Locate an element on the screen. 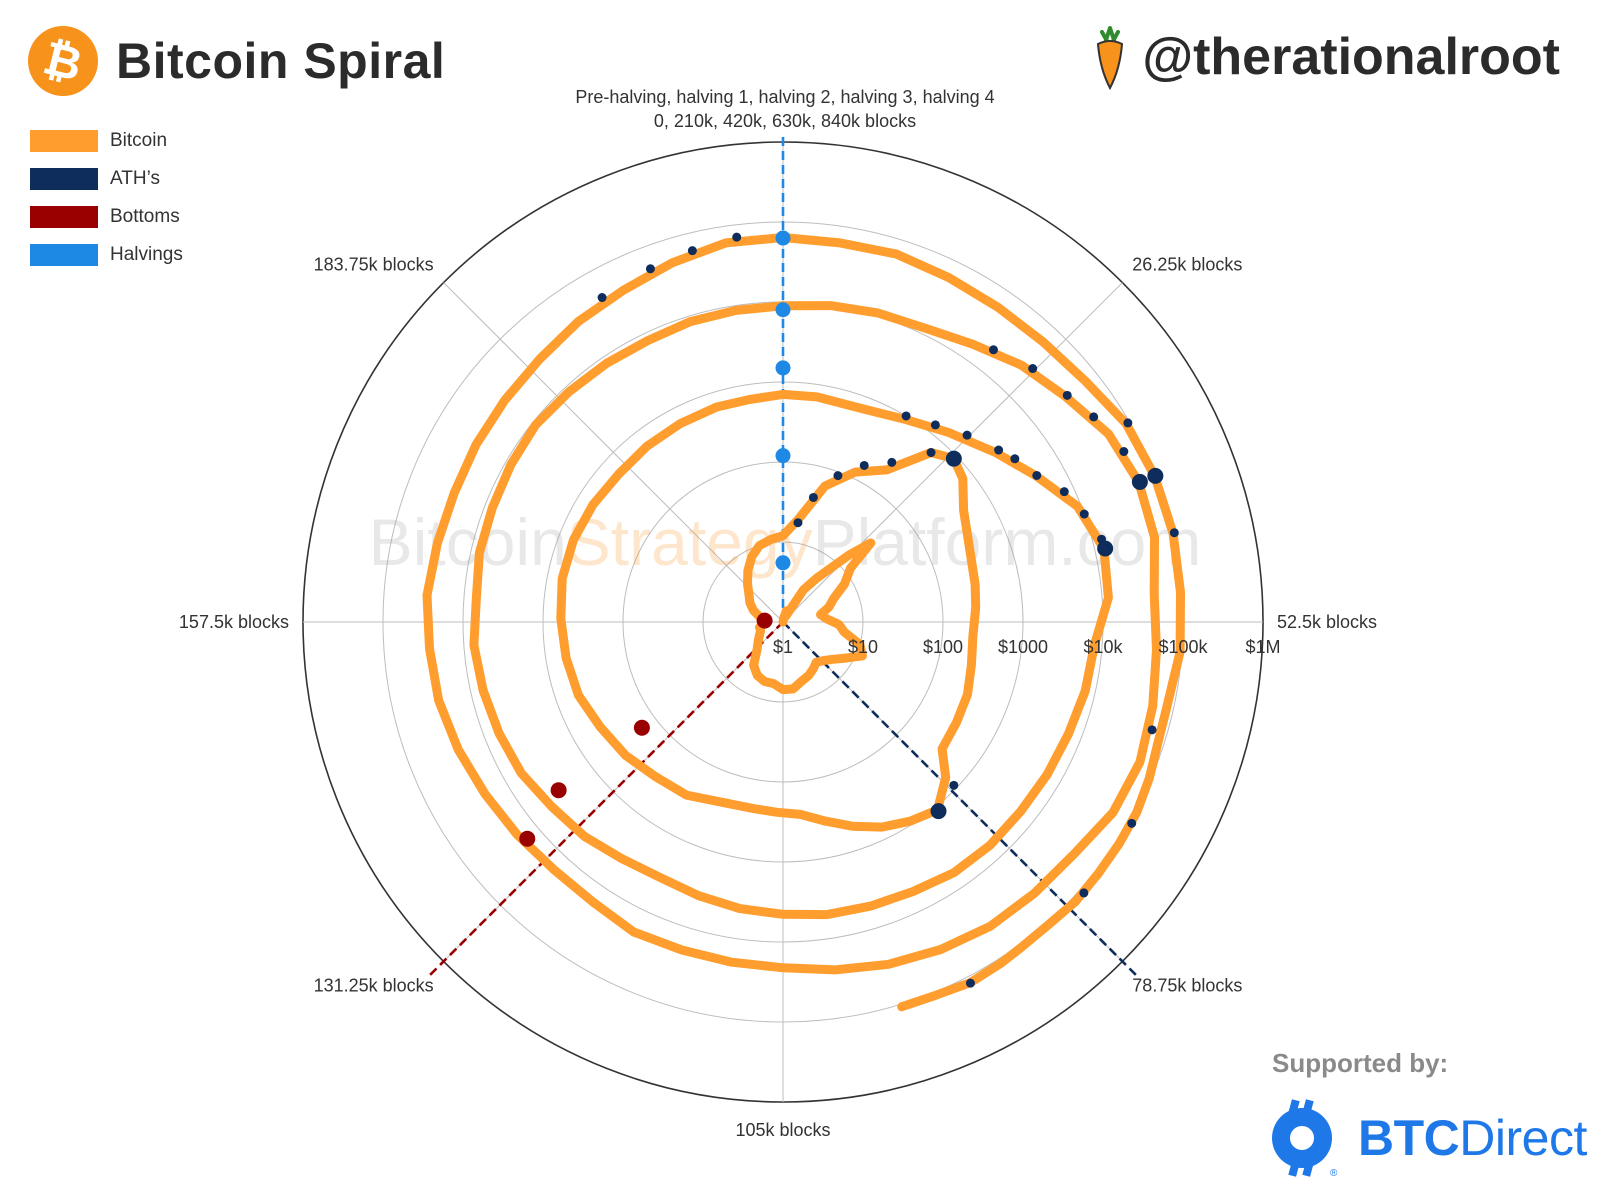 This screenshot has width=1600, height=1200. page-title: Bitcoin Spiral is located at coordinates (281, 61).